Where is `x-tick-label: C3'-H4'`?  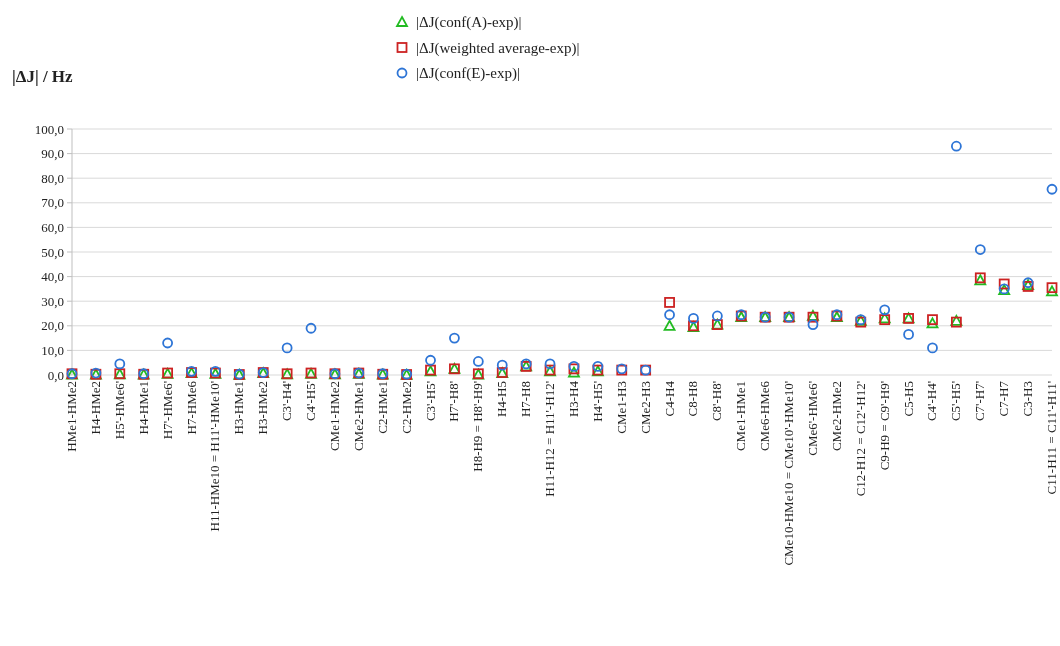
x-tick-label: C3'-H4' is located at coordinates (287, 401).